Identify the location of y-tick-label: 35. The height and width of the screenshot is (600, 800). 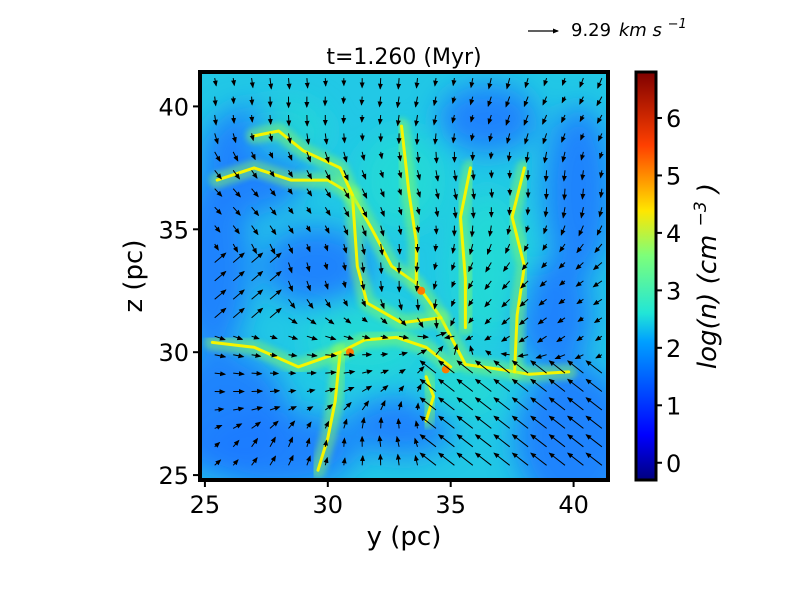
(173, 230).